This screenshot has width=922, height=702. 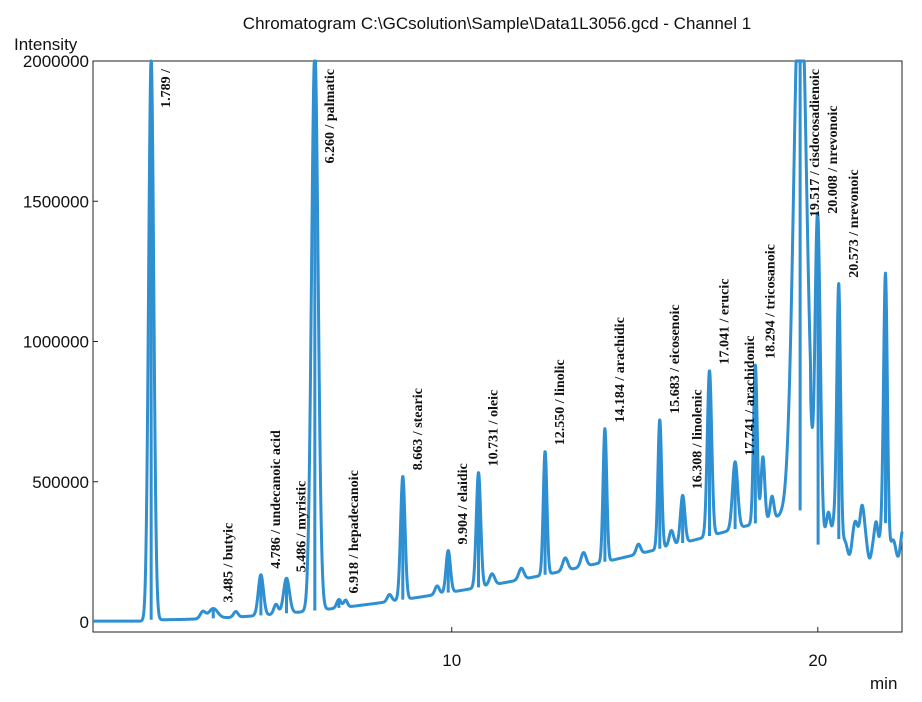 I want to click on y-tick-label: 2000000, so click(x=56, y=61).